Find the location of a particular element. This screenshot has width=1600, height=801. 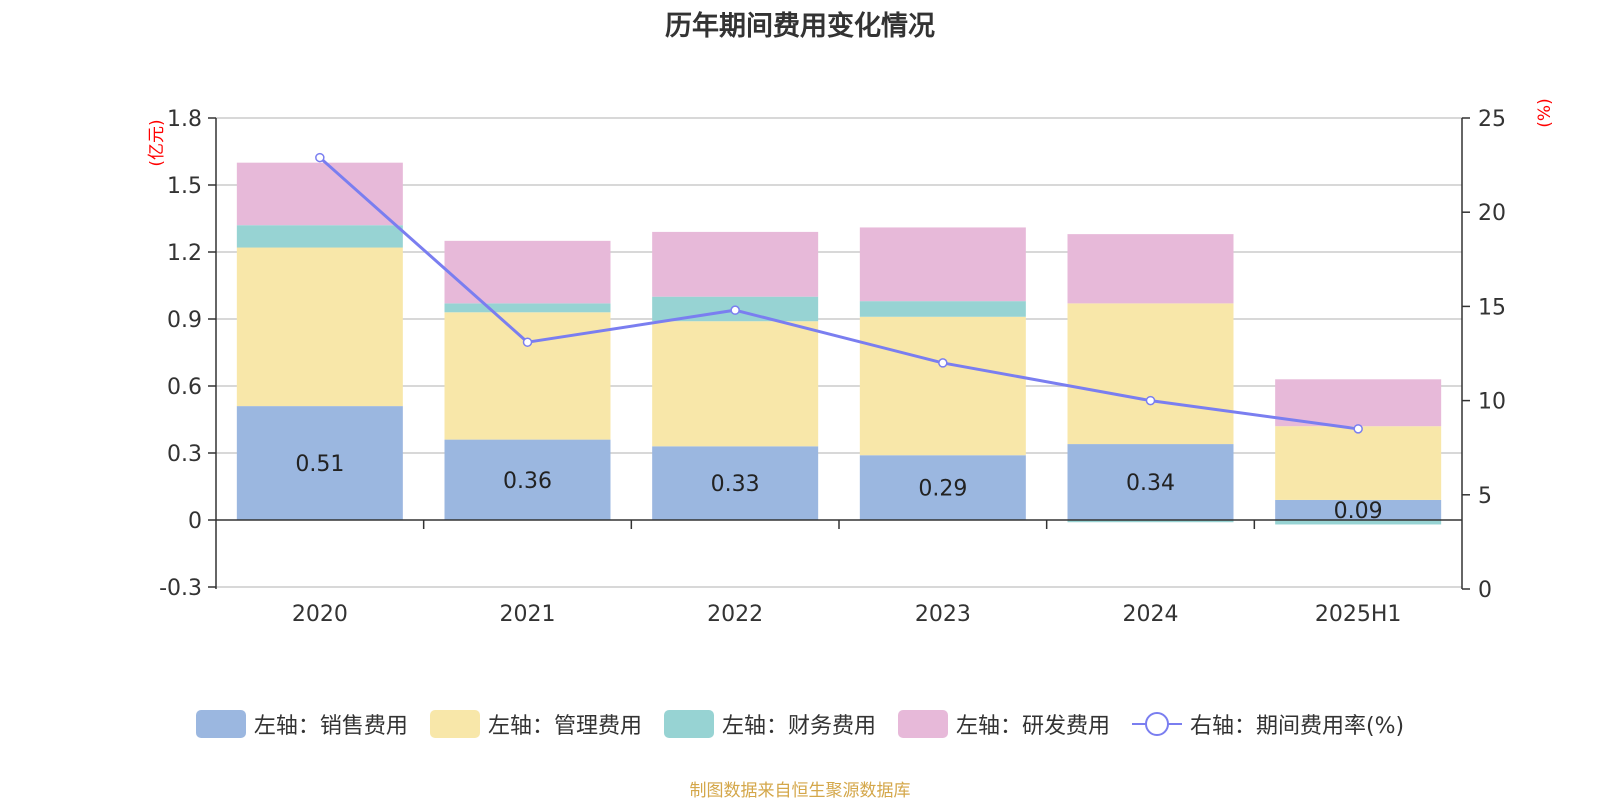

legend-item-rate: 右轴：期间费用率(%) is located at coordinates (1268, 724).